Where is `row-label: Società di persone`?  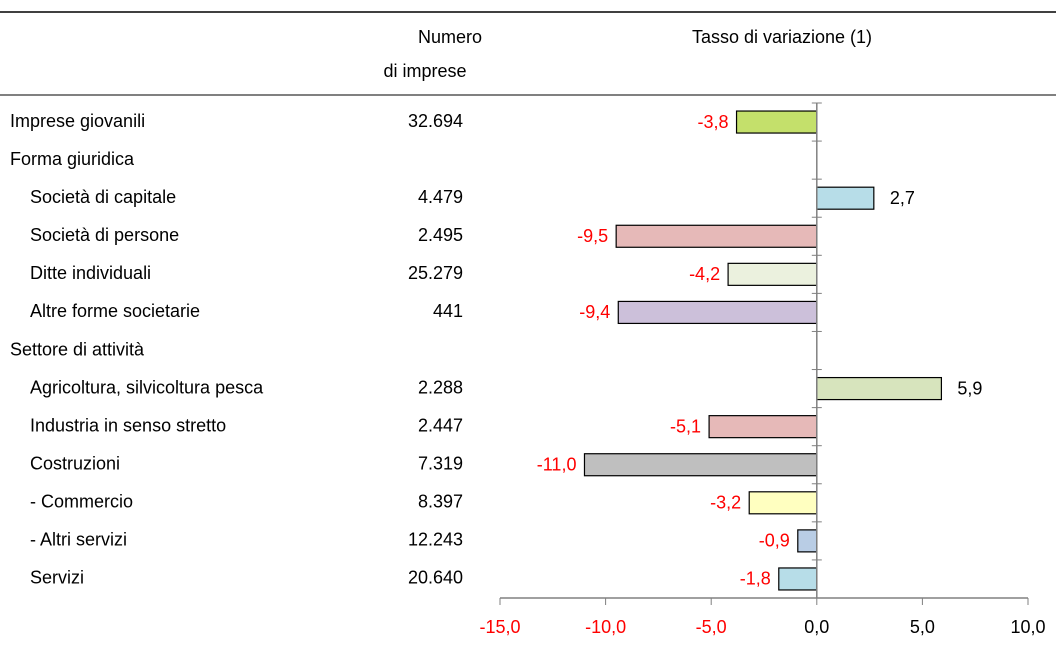
row-label: Società di persone is located at coordinates (104, 235).